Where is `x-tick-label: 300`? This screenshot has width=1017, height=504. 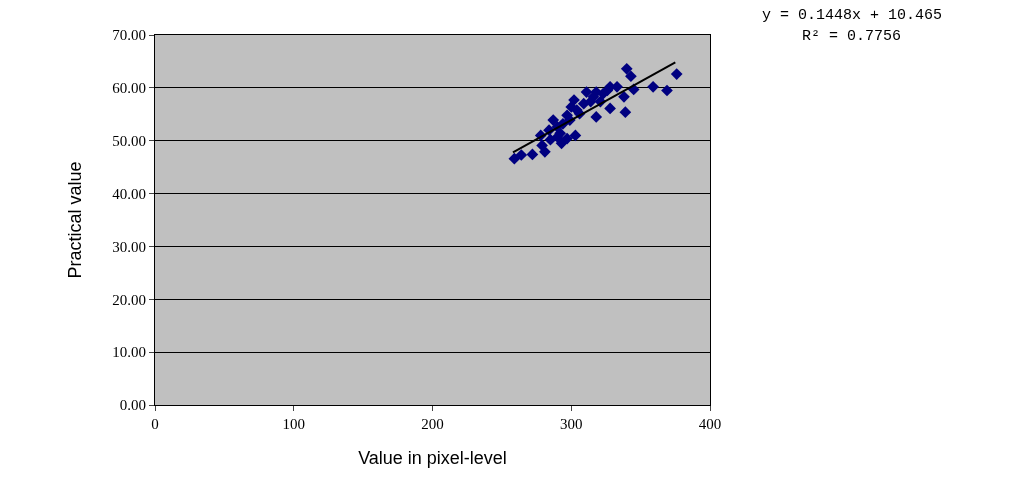
x-tick-label: 300 is located at coordinates (571, 424).